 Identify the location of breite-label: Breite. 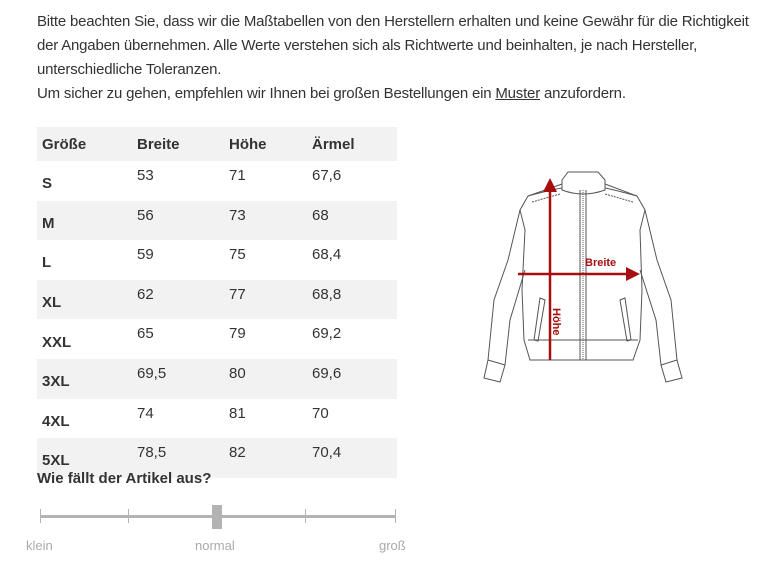
(600, 263).